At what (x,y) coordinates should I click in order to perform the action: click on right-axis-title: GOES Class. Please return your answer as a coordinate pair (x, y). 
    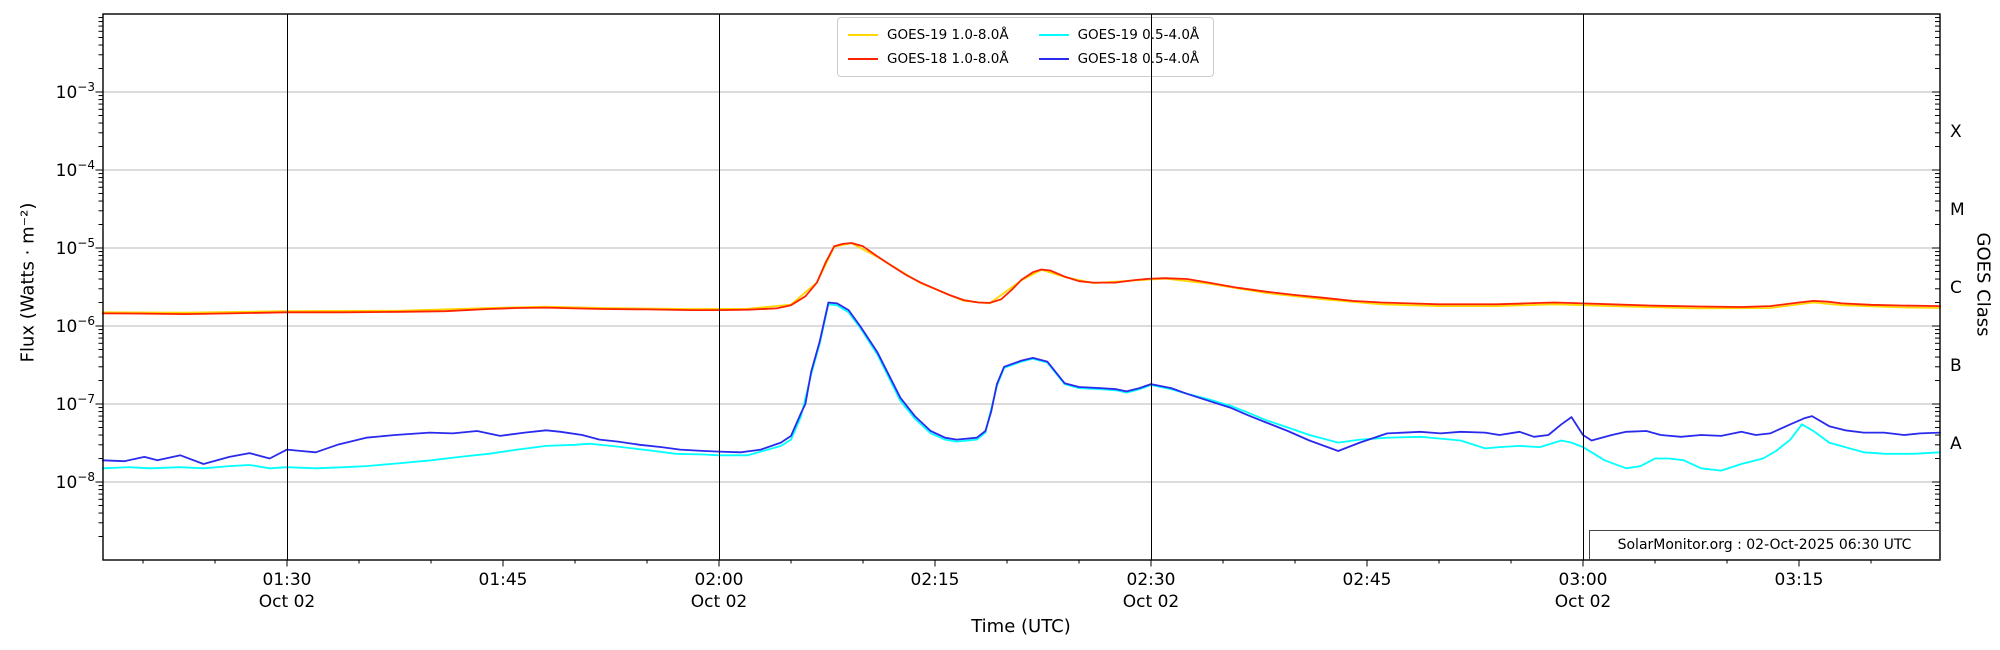
    Looking at the image, I should click on (1983, 284).